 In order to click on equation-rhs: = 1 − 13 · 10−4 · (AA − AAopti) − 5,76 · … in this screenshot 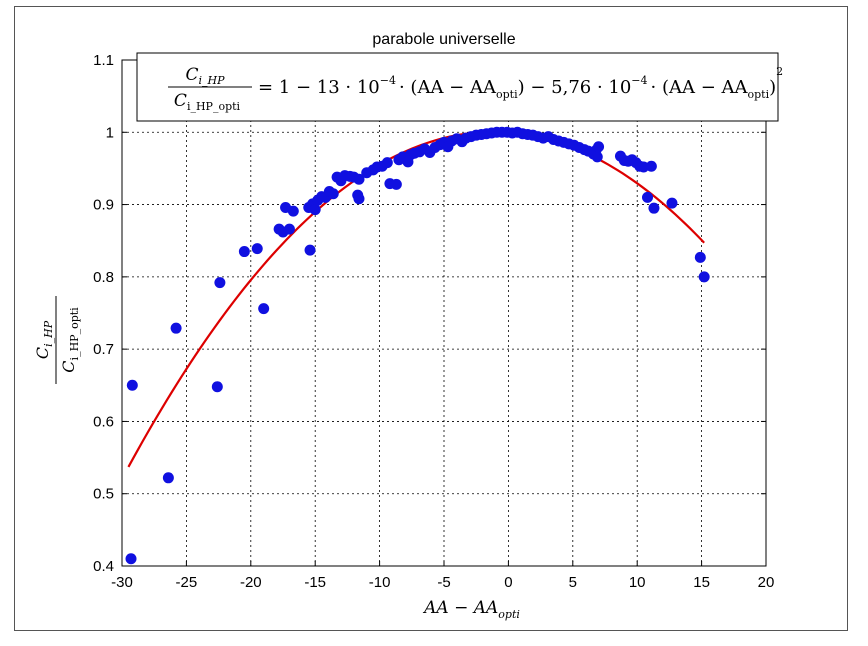, I will do `click(520, 83)`.